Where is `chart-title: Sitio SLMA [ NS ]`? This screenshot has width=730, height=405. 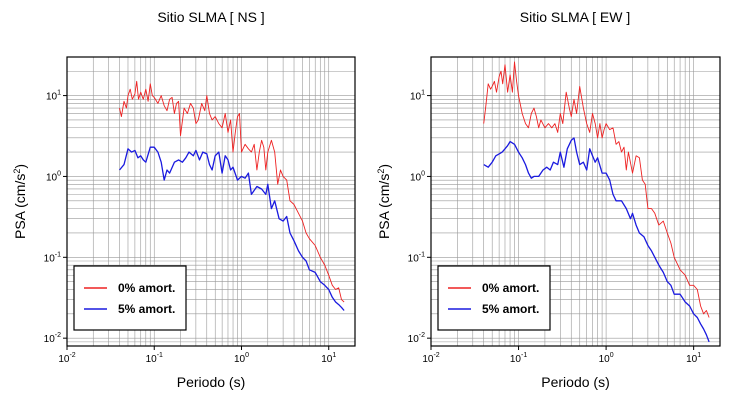 chart-title: Sitio SLMA [ NS ] is located at coordinates (210, 17).